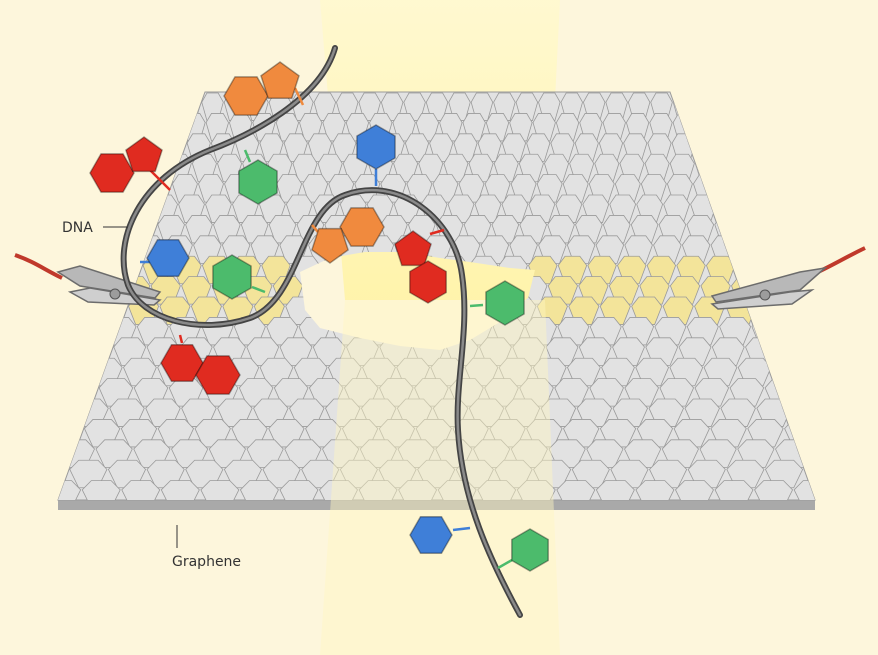 This screenshot has height=655, width=878. What do you see at coordinates (206, 562) in the screenshot?
I see `graphene-label: Graphene` at bounding box center [206, 562].